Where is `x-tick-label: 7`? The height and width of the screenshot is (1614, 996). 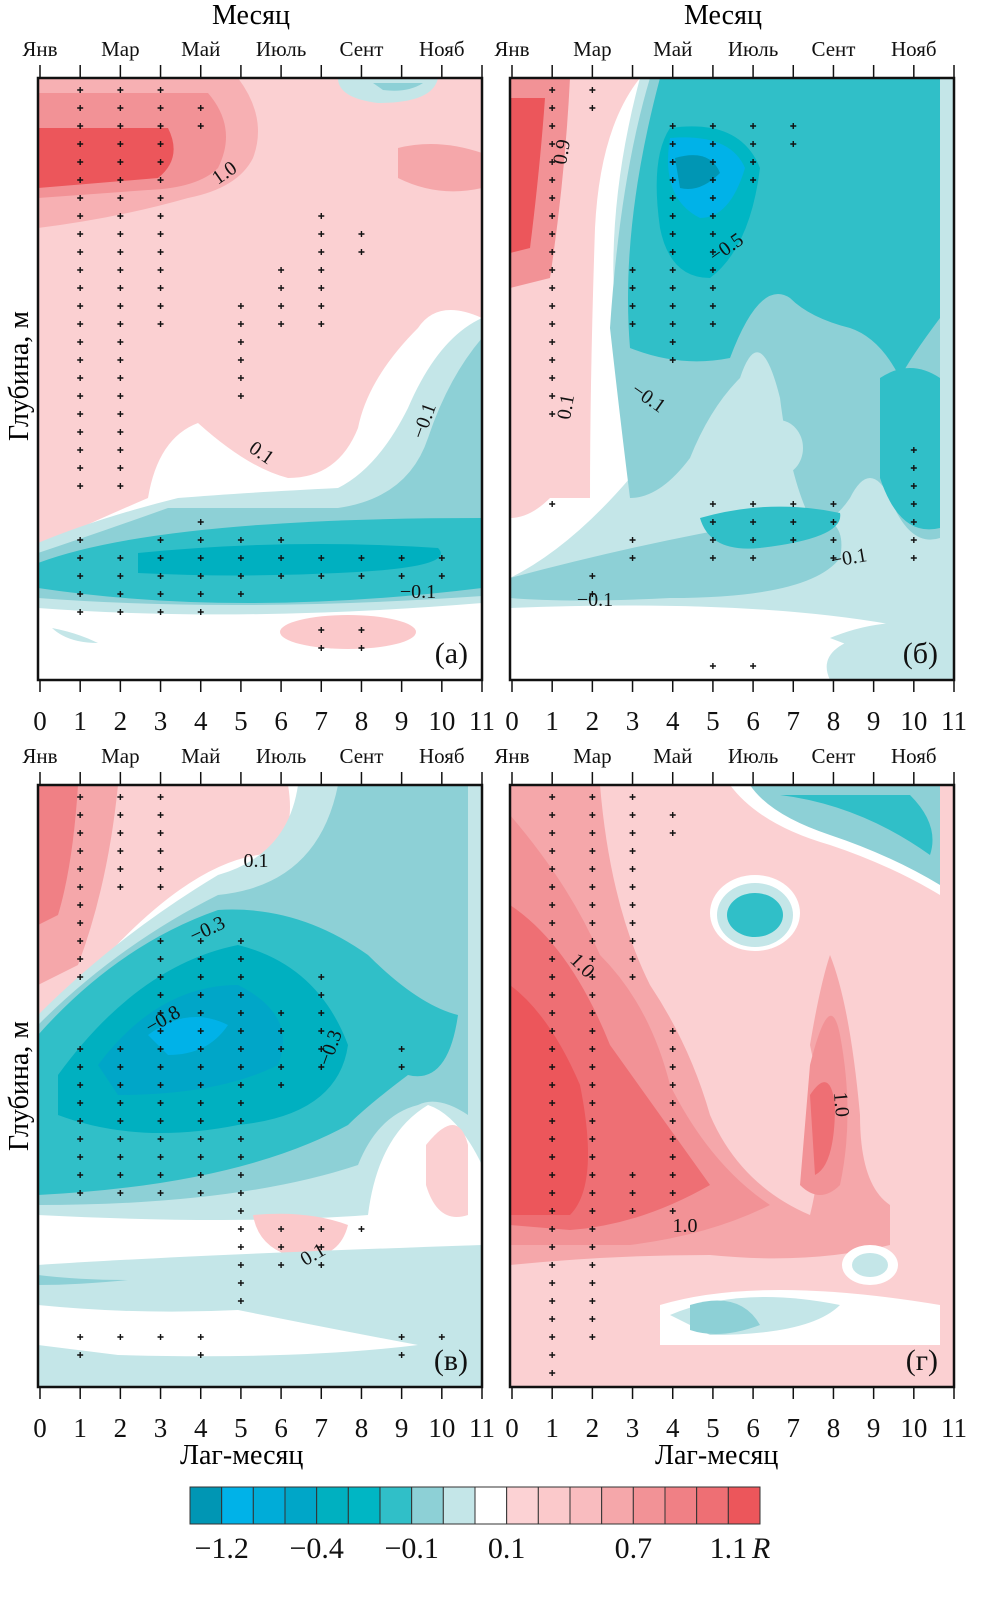
x-tick-label: 7 is located at coordinates (794, 721).